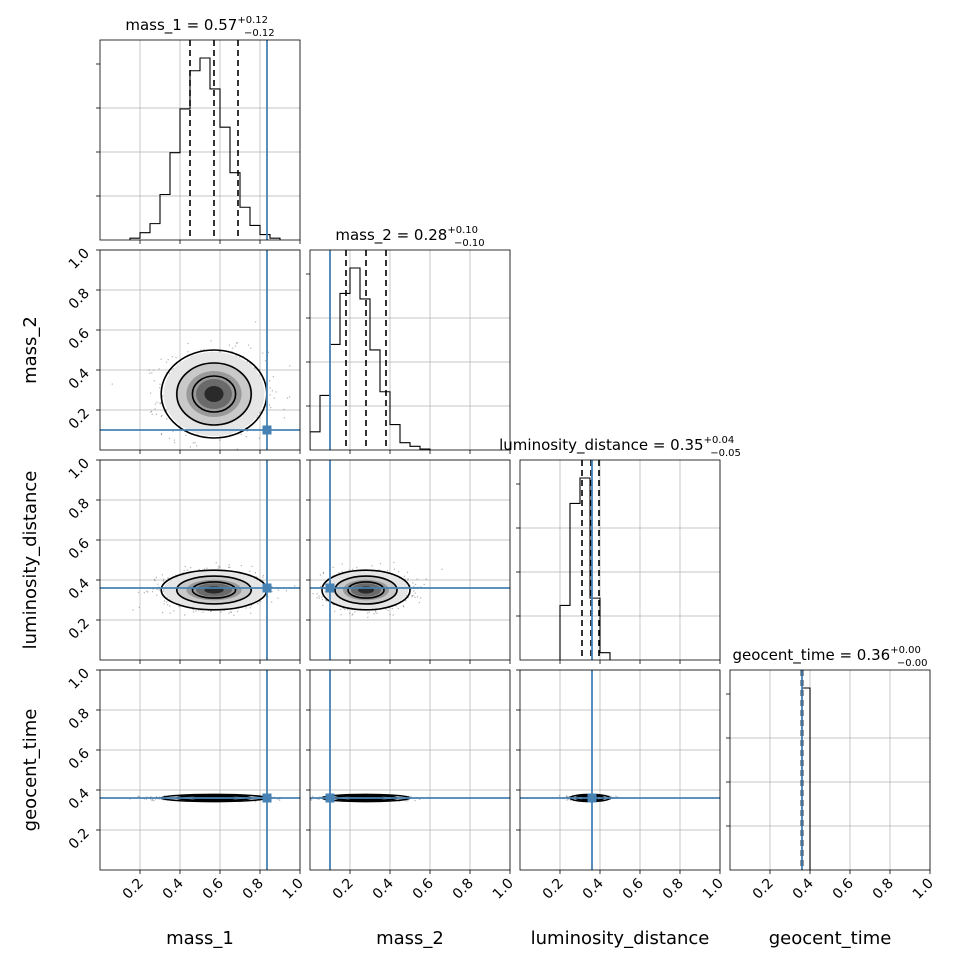 The width and height of the screenshot is (970, 970). I want to click on scatter-panel-mass-2-vs-luminosity-distance, so click(406, 561).